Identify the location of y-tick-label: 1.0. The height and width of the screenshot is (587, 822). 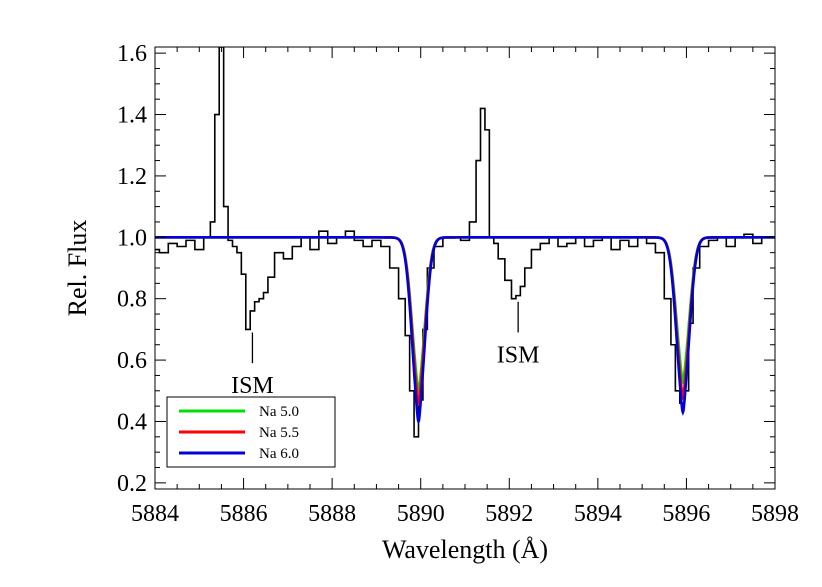
(132, 238).